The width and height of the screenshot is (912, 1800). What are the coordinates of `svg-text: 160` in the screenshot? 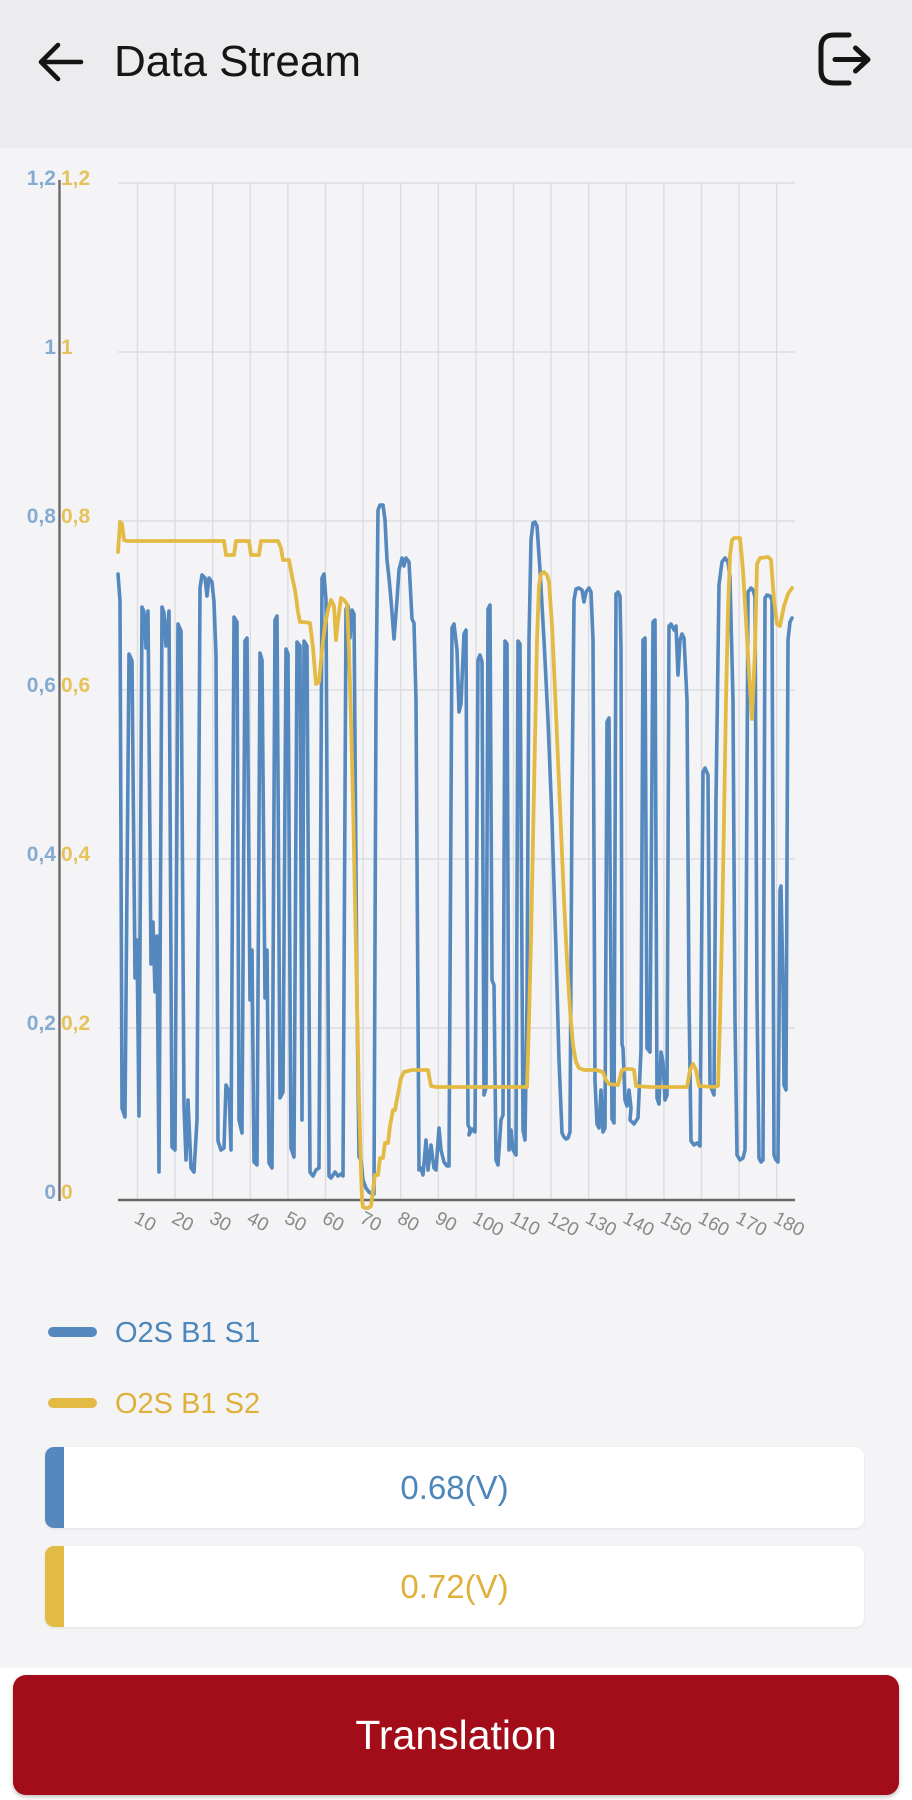 It's located at (714, 1224).